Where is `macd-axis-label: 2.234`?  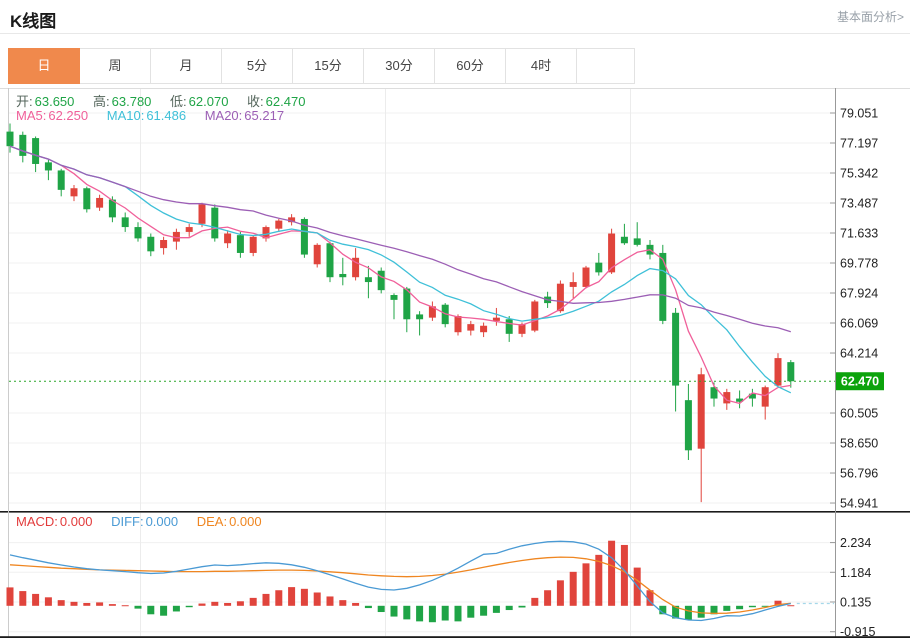
macd-axis-label: 2.234 is located at coordinates (855, 543).